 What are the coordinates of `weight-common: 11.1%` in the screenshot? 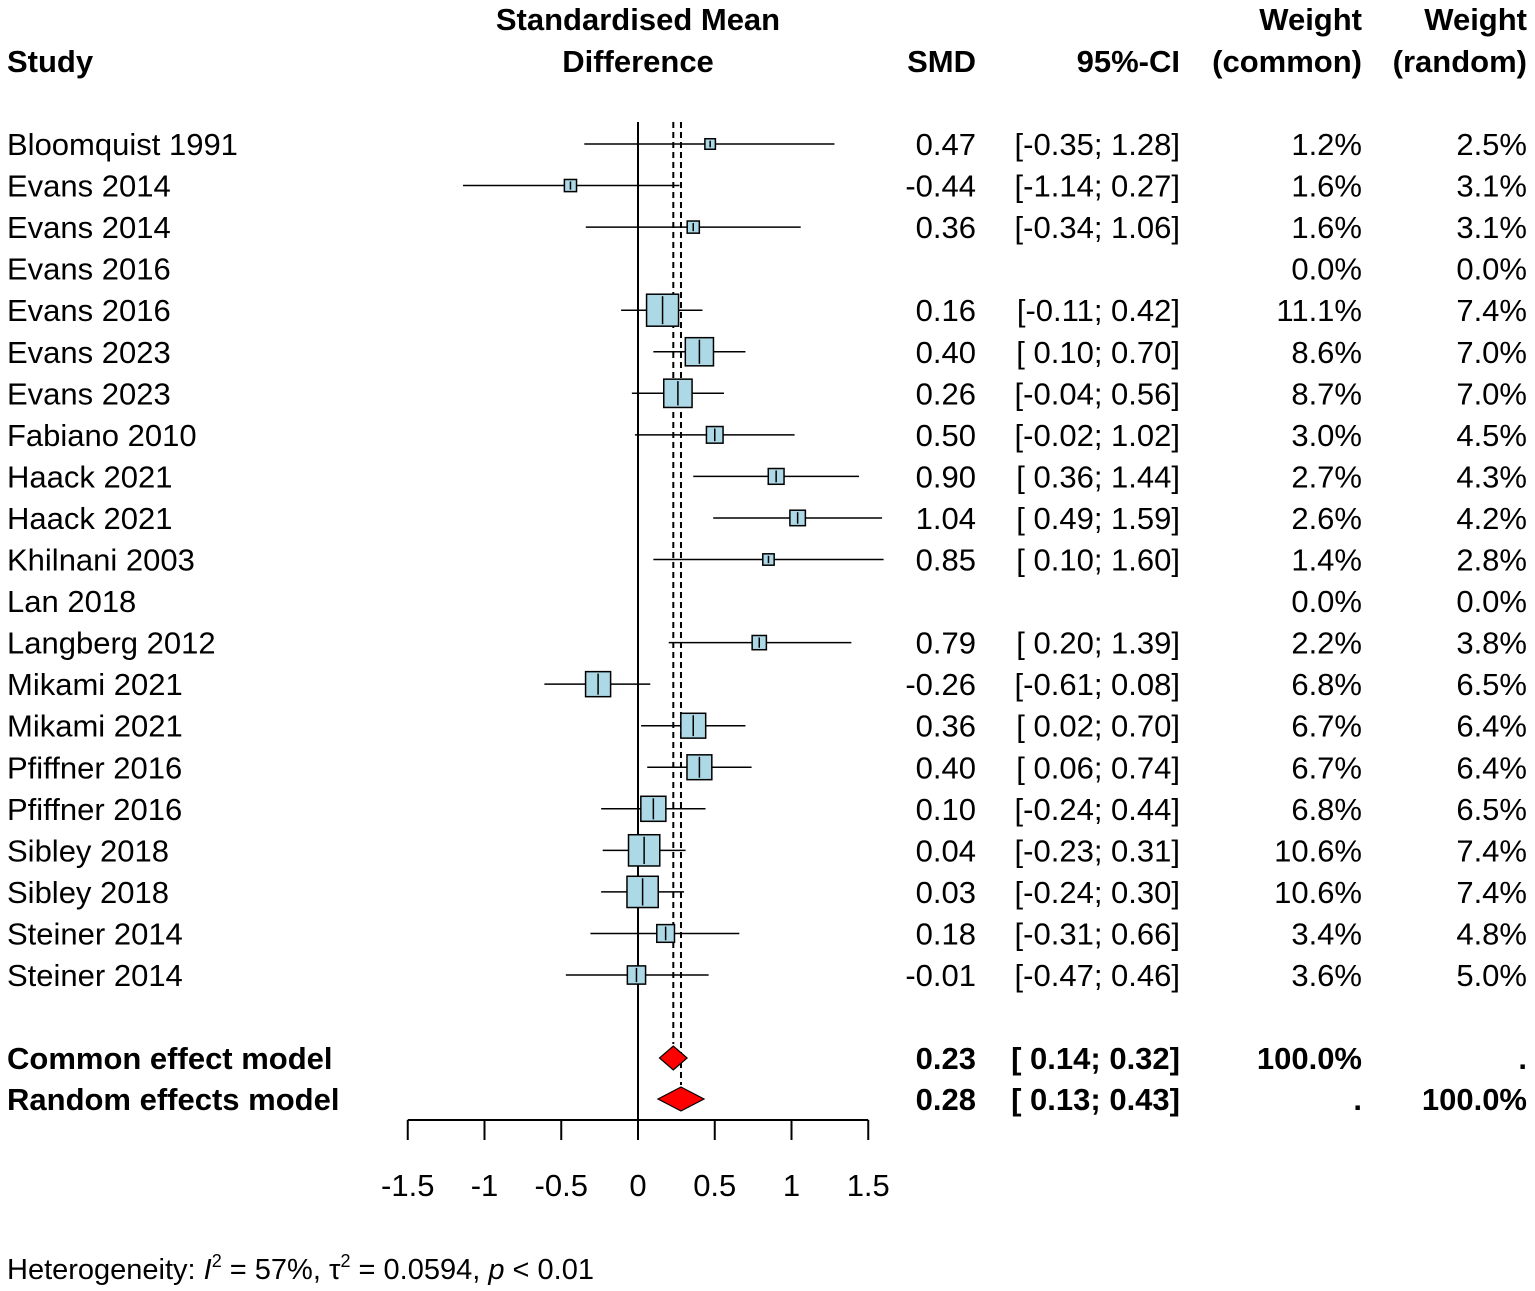 It's located at (1319, 310).